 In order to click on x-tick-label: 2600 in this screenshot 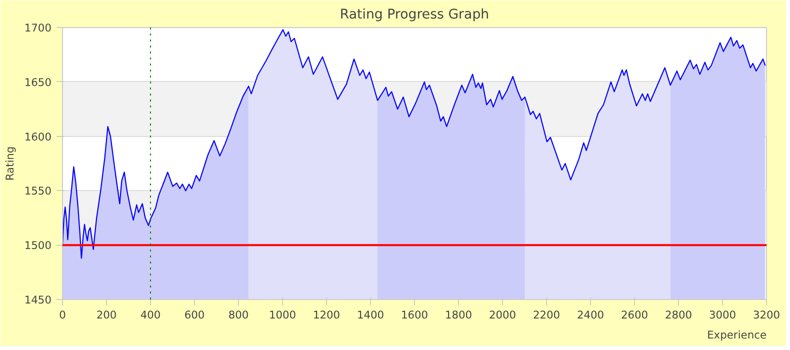, I will do `click(634, 315)`.